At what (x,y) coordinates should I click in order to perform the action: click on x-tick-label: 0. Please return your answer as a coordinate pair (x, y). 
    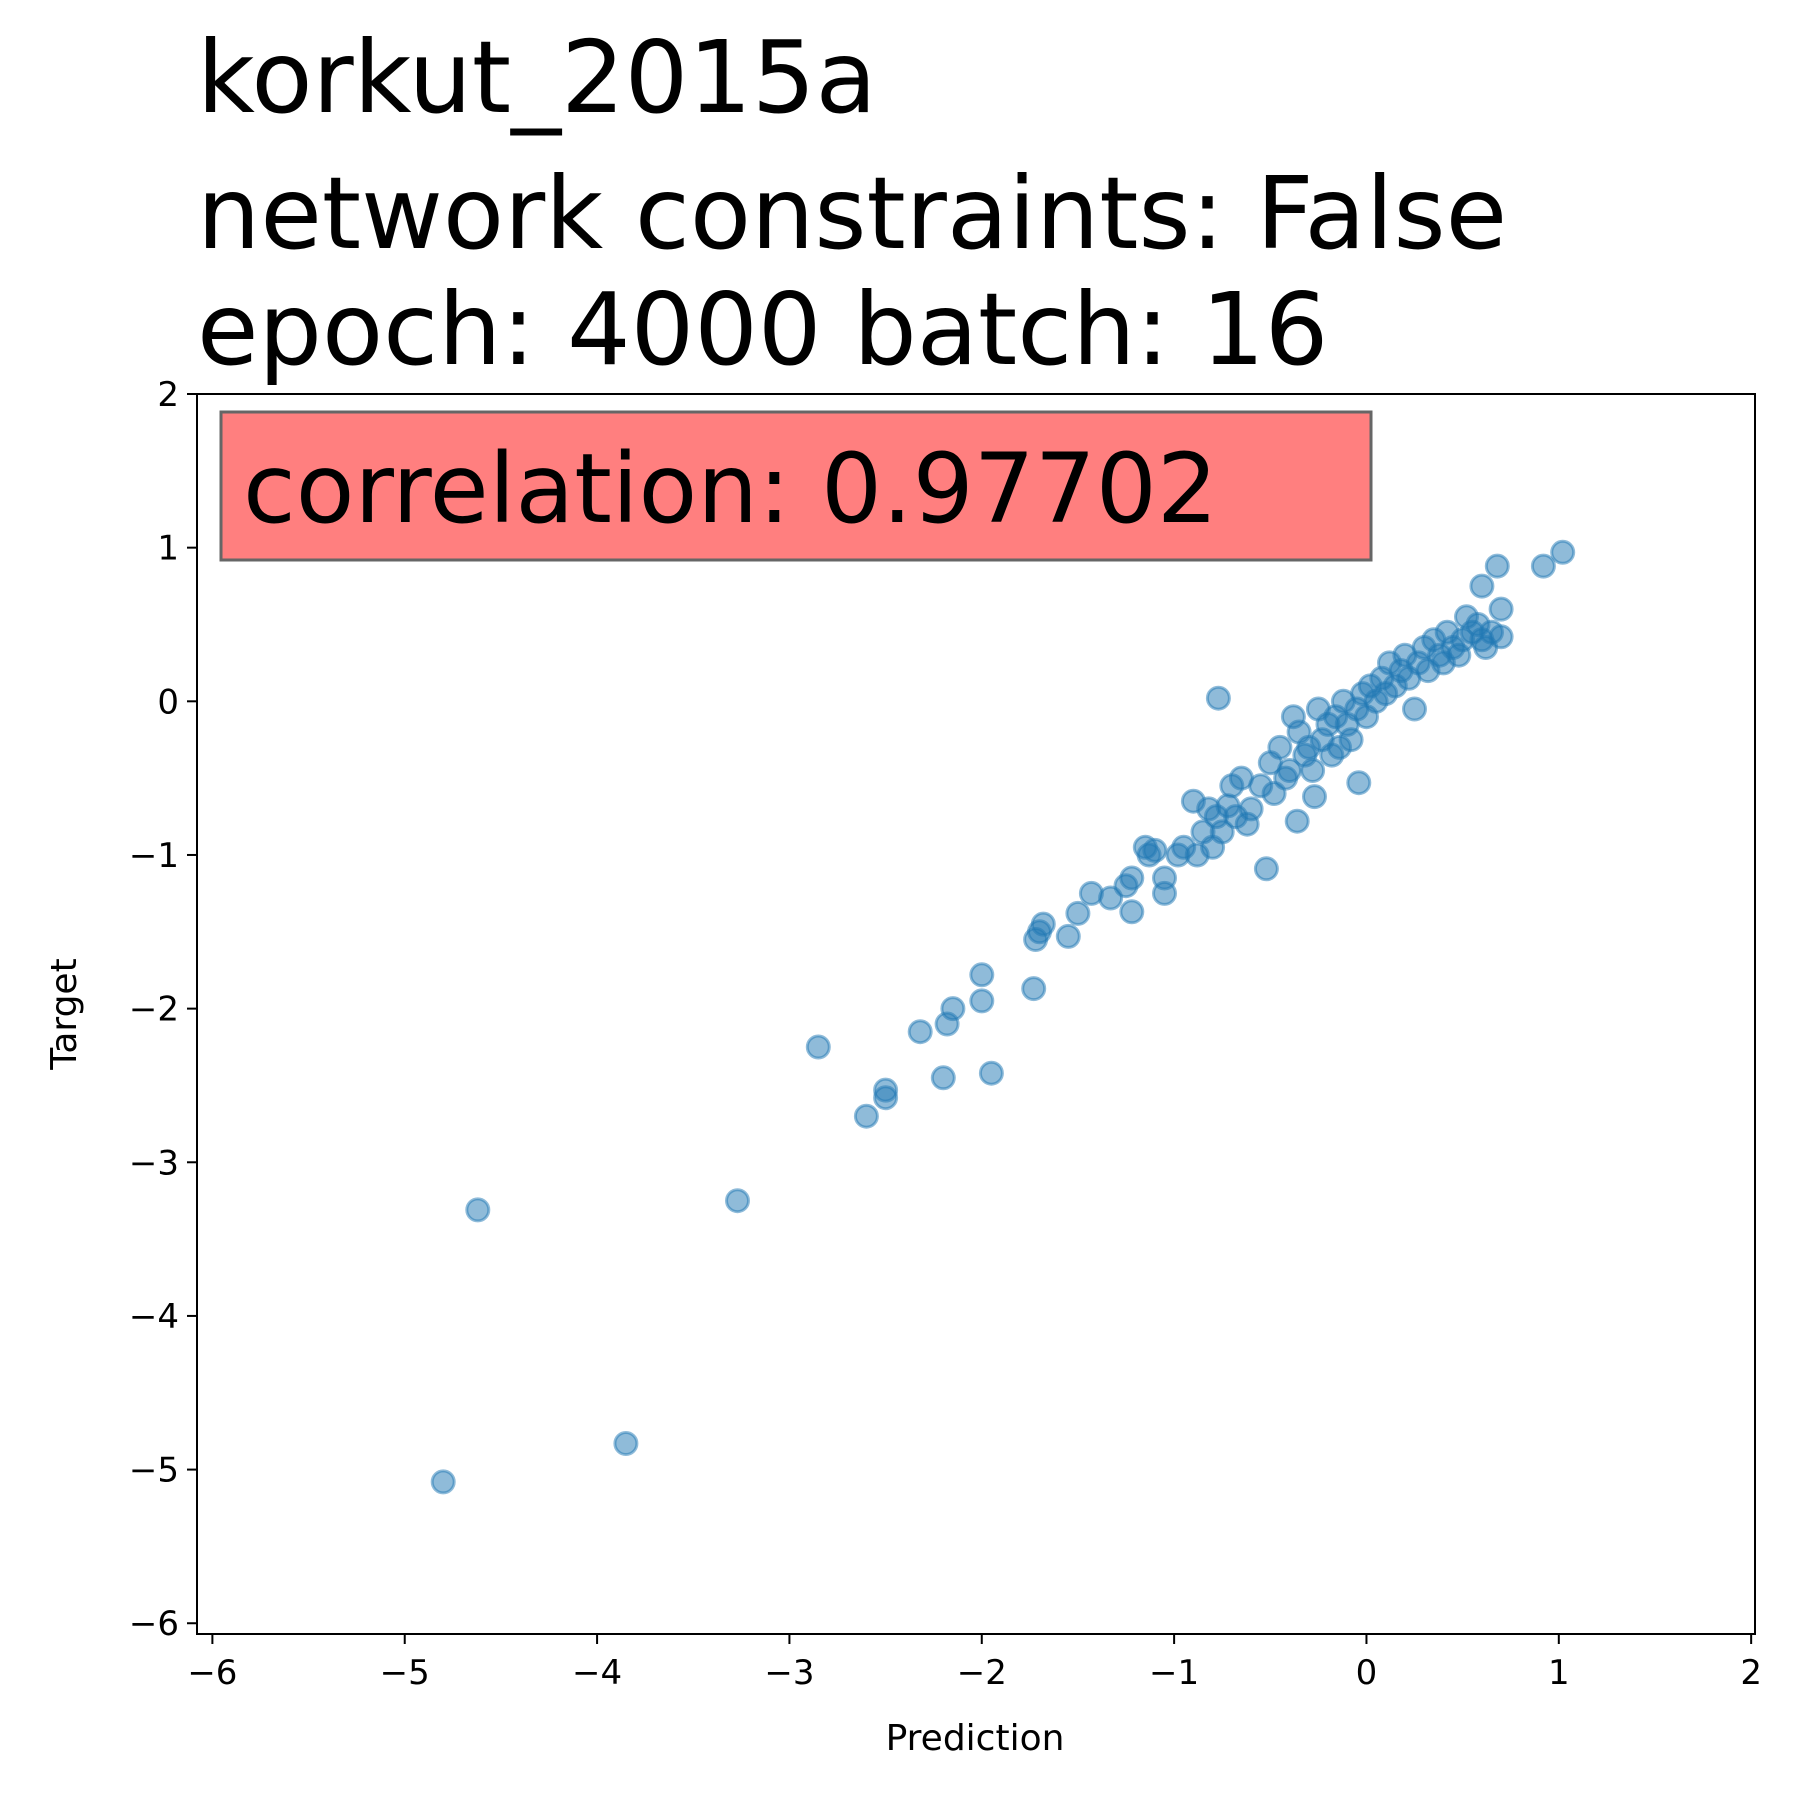
    Looking at the image, I should click on (1367, 1673).